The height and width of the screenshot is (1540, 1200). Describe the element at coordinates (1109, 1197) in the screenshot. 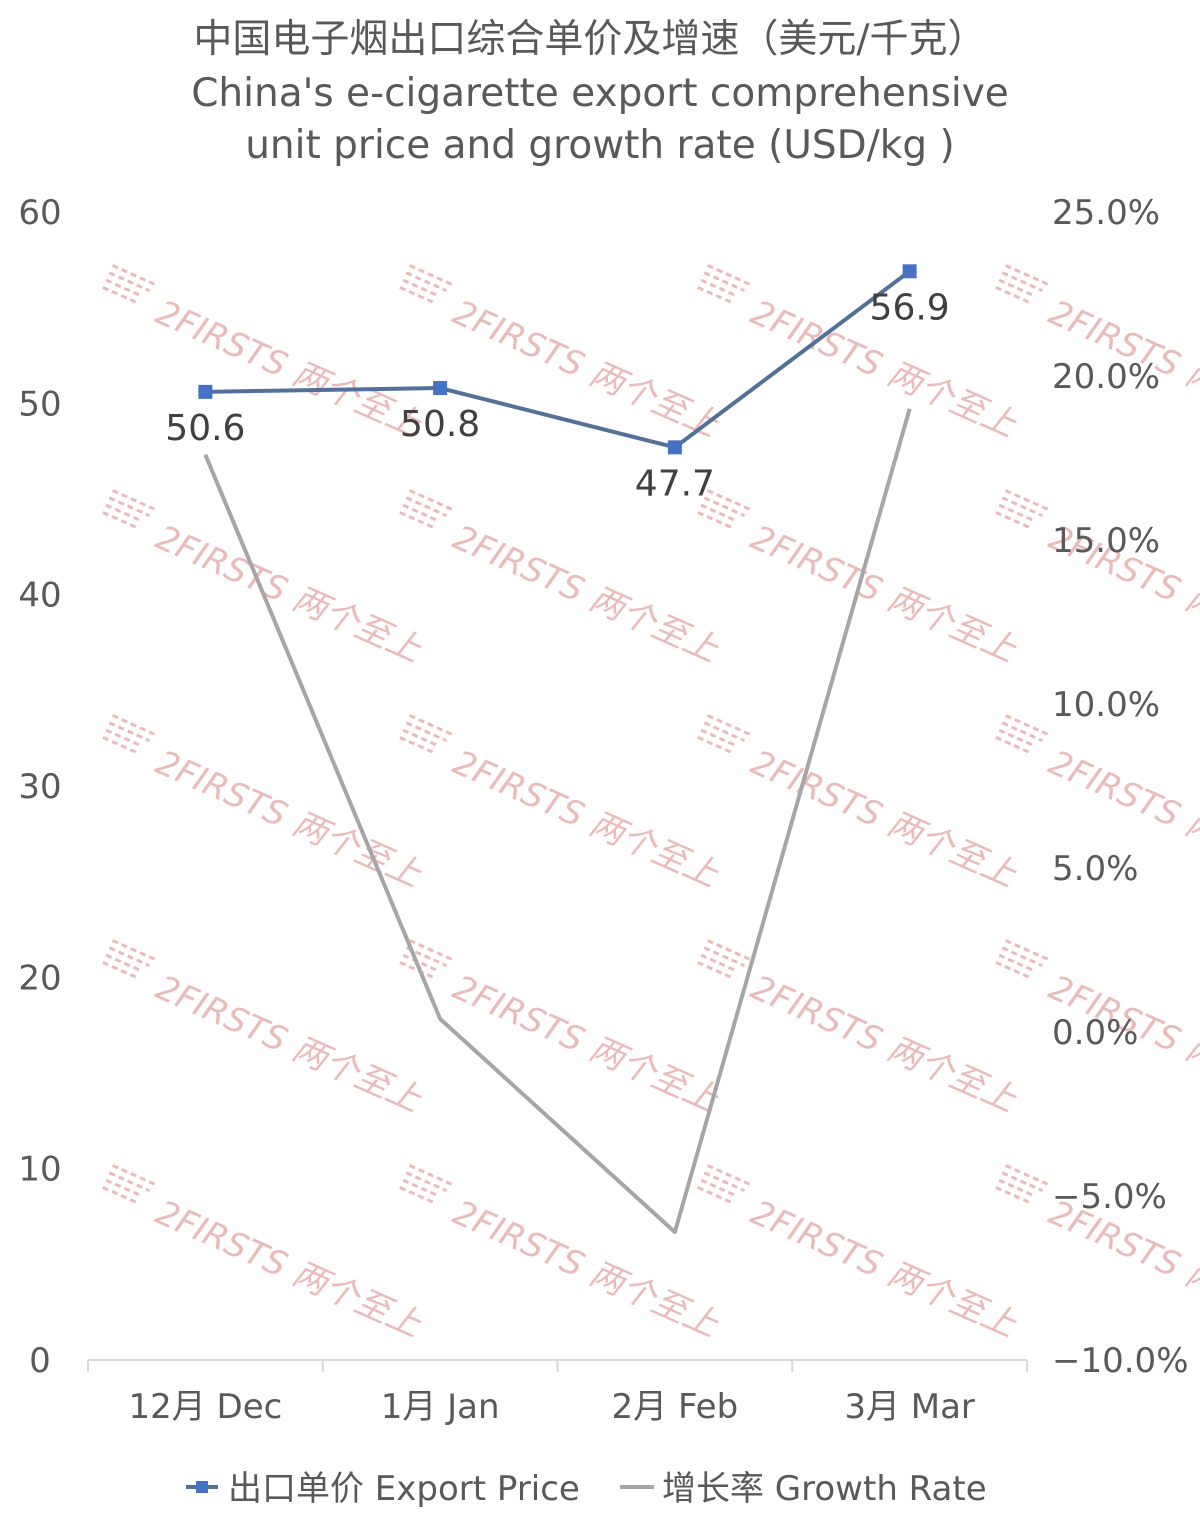

I see `right-axis-tick-label: −5.0%` at that location.